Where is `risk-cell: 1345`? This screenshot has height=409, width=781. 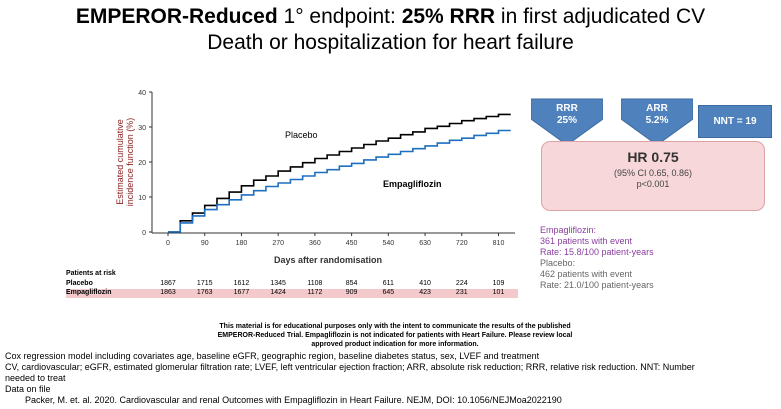
risk-cell: 1345 is located at coordinates (278, 283).